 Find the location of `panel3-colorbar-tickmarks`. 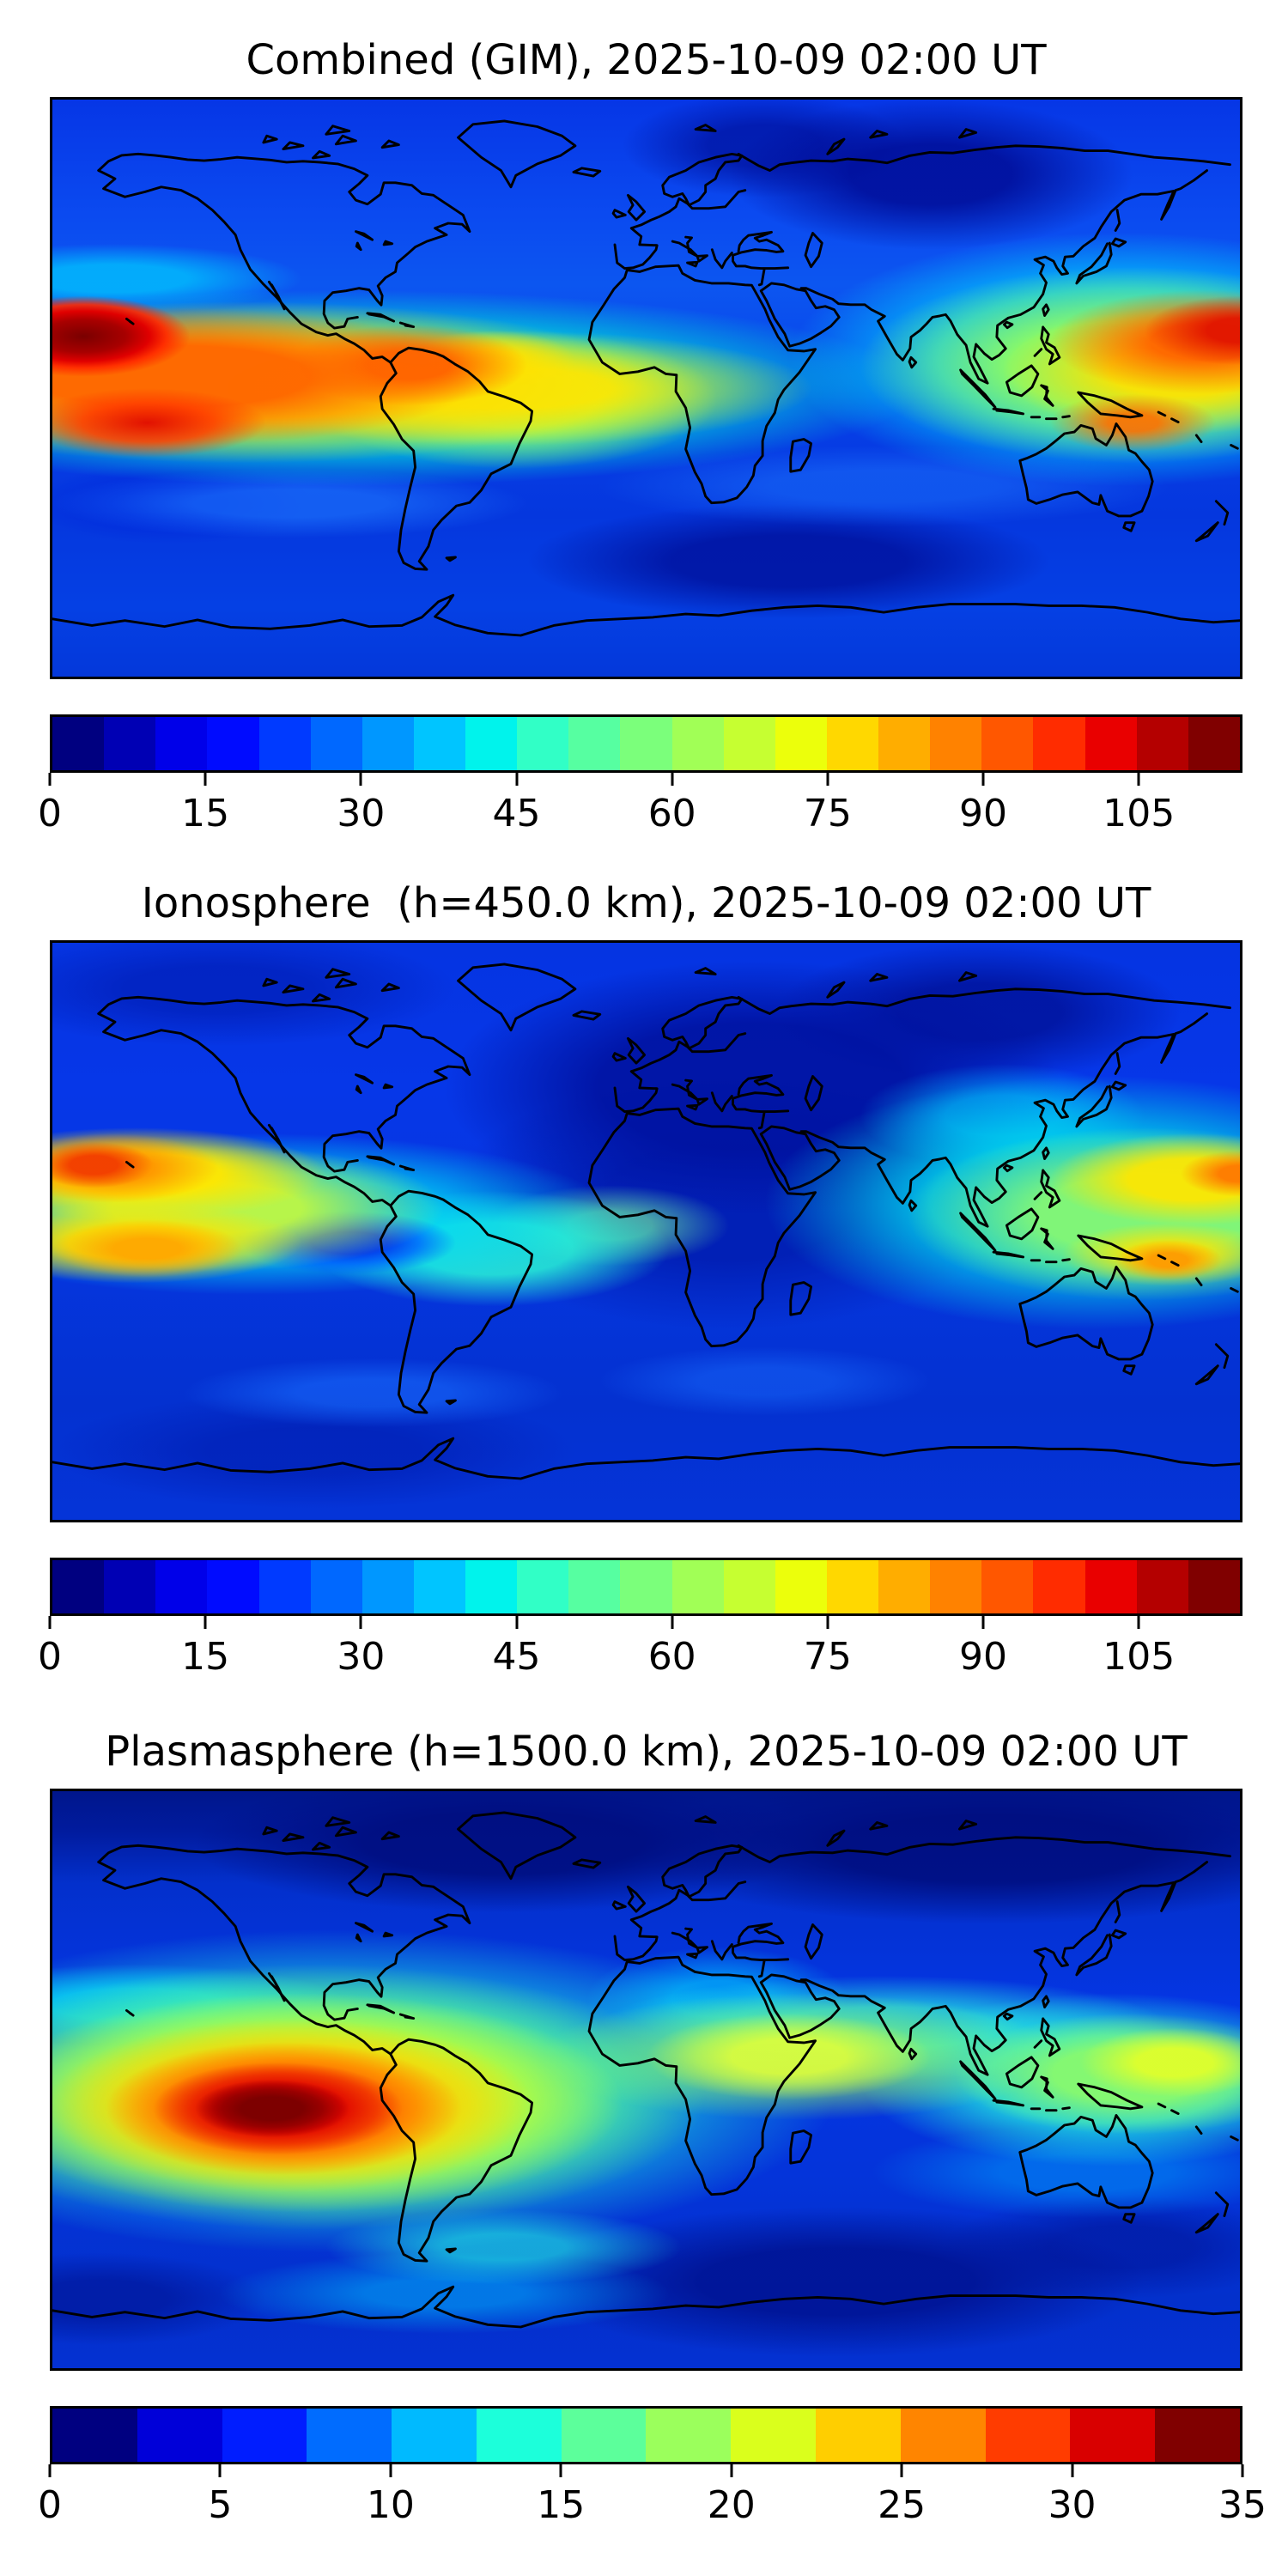

panel3-colorbar-tickmarks is located at coordinates (646, 2471).